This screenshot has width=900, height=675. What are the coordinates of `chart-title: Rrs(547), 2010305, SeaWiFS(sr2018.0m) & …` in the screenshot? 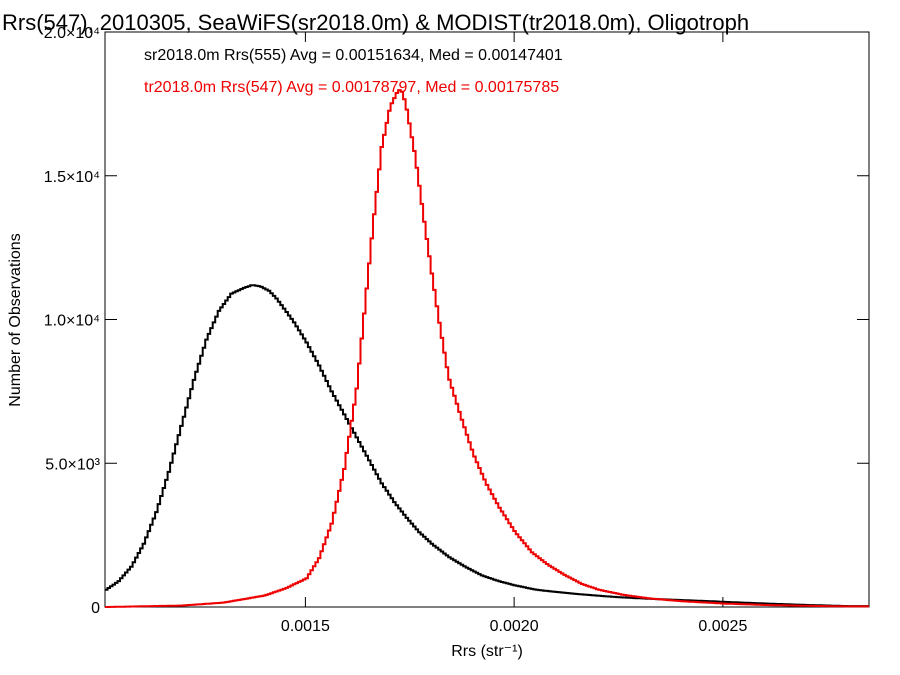 It's located at (375, 22).